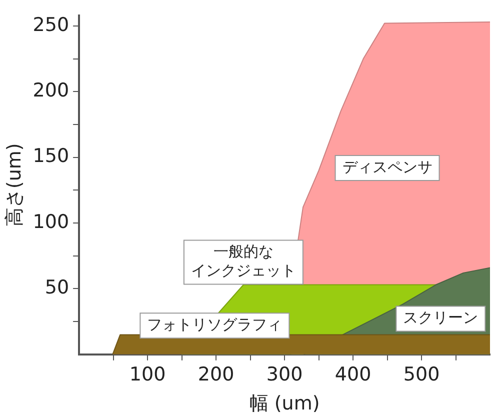 Image resolution: width=492 pixels, height=420 pixels. What do you see at coordinates (14, 185) in the screenshot?
I see `y-axis-title: 高さ(um)` at bounding box center [14, 185].